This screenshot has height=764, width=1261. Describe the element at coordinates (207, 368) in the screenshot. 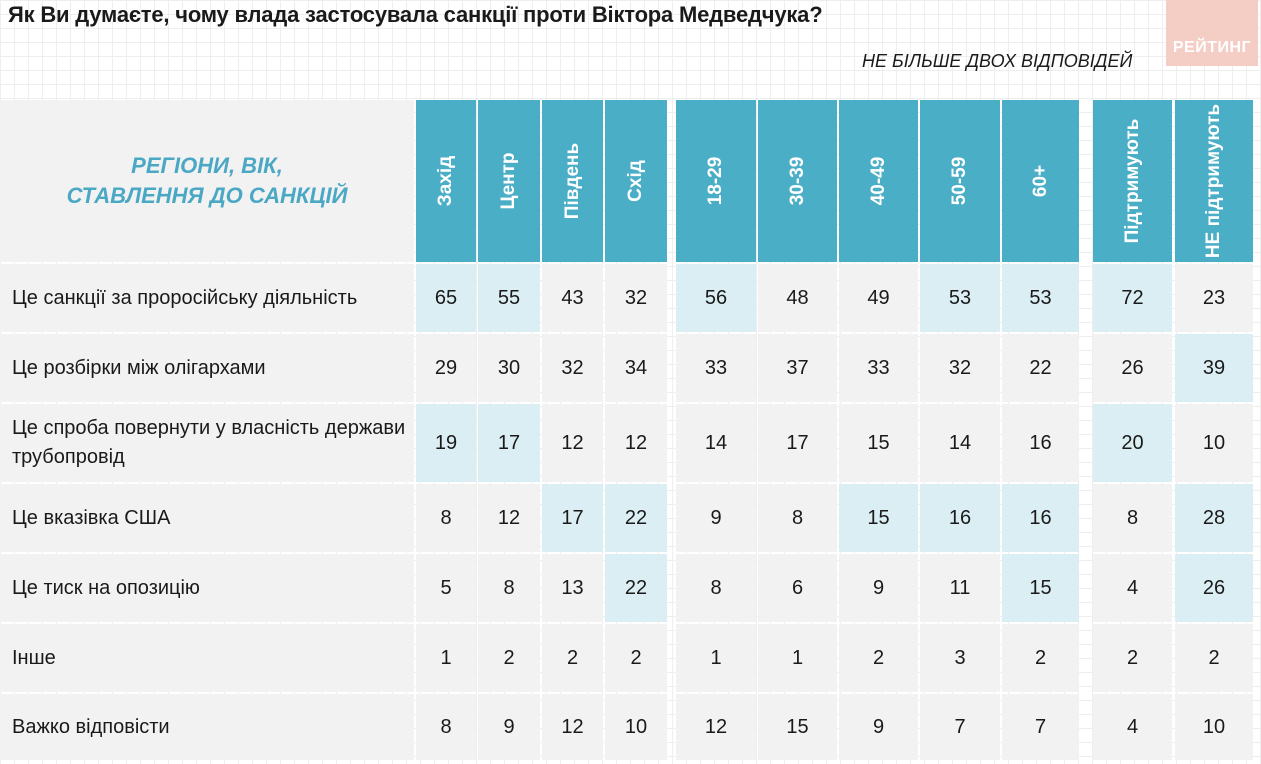

I see `row-label: Це розбірки між олігархами` at that location.